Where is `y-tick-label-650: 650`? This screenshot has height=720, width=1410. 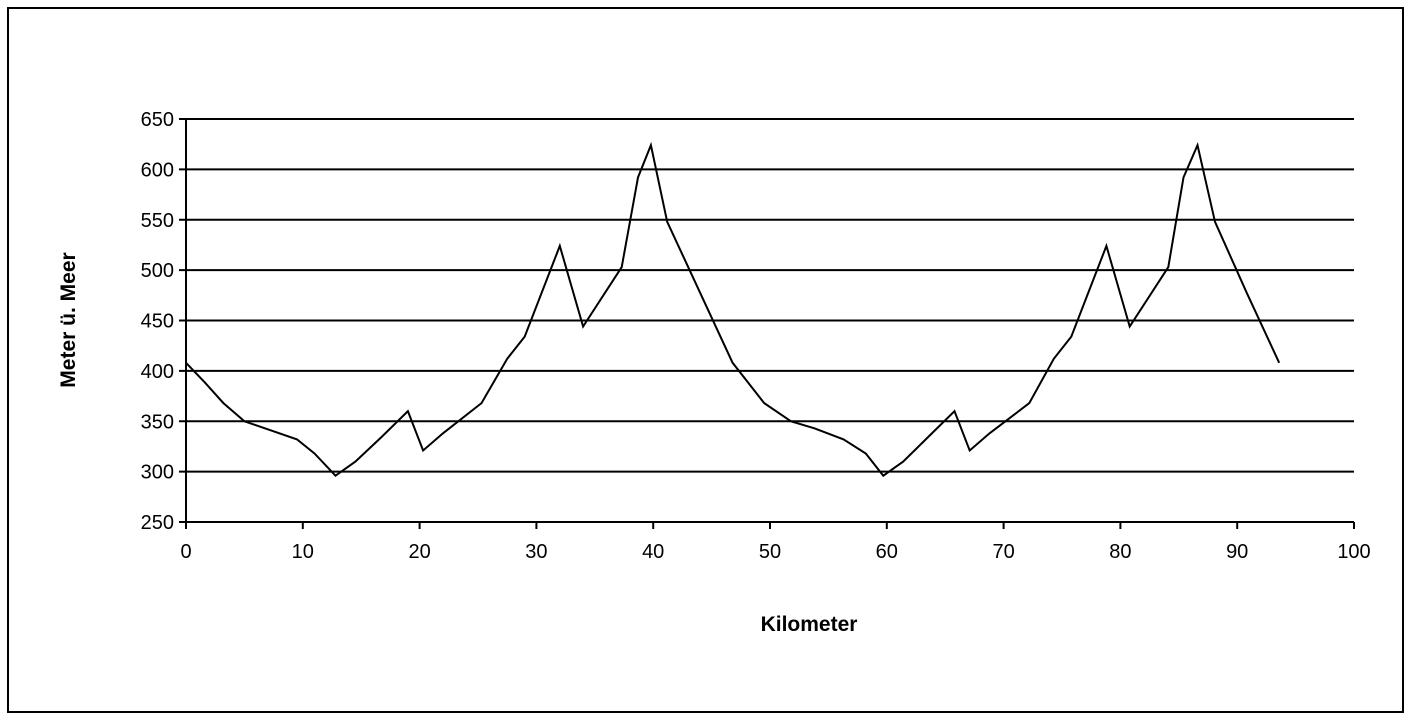 y-tick-label-650: 650 is located at coordinates (157, 120).